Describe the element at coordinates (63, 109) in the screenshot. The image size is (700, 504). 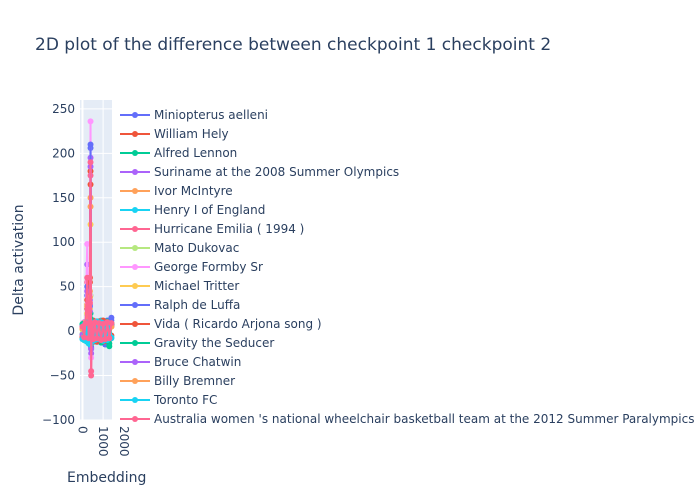
I see `y-tick-label: 250` at that location.